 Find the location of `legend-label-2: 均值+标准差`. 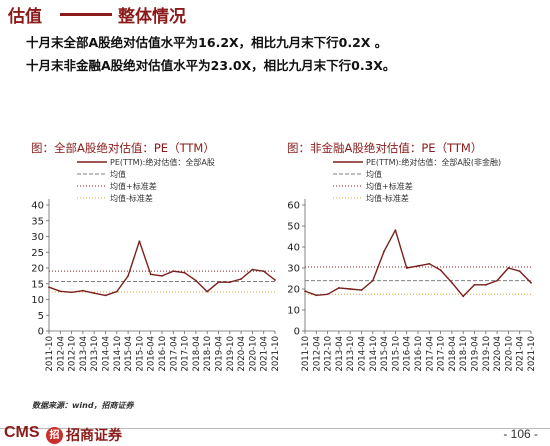

legend-label-2: 均值+标准差 is located at coordinates (389, 186).